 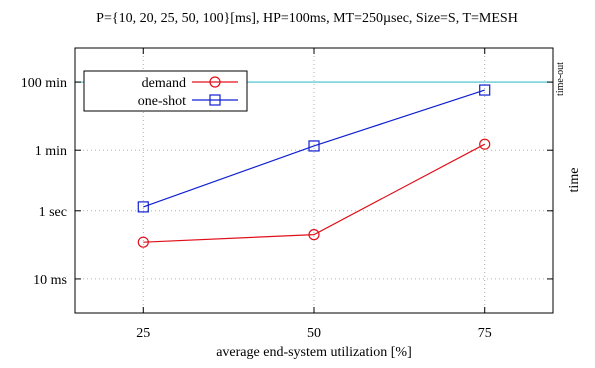 I want to click on x-tick-label: 75, so click(x=485, y=333).